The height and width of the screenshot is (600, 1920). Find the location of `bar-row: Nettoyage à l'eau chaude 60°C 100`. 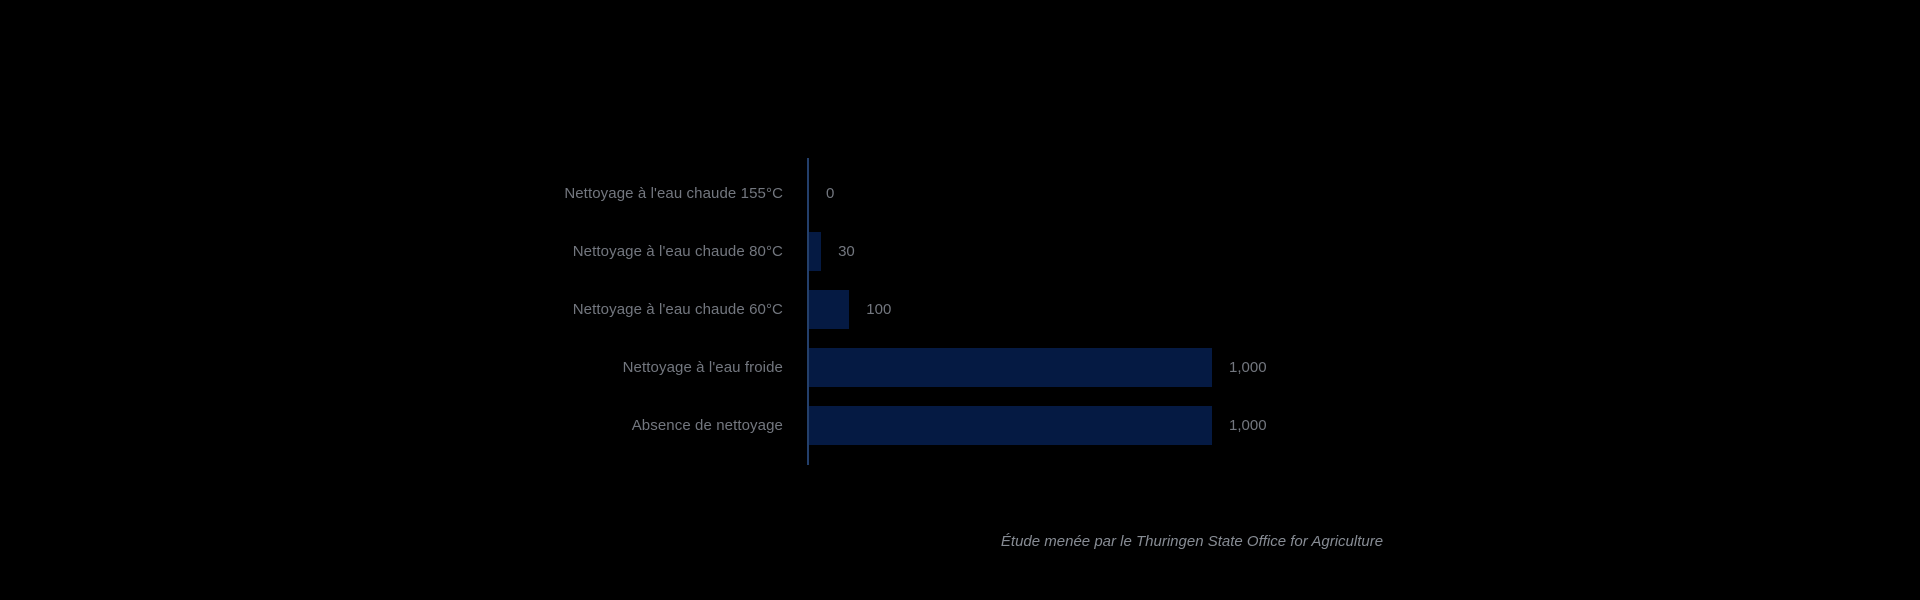

bar-row: Nettoyage à l'eau chaude 60°C 100 is located at coordinates (960, 309).